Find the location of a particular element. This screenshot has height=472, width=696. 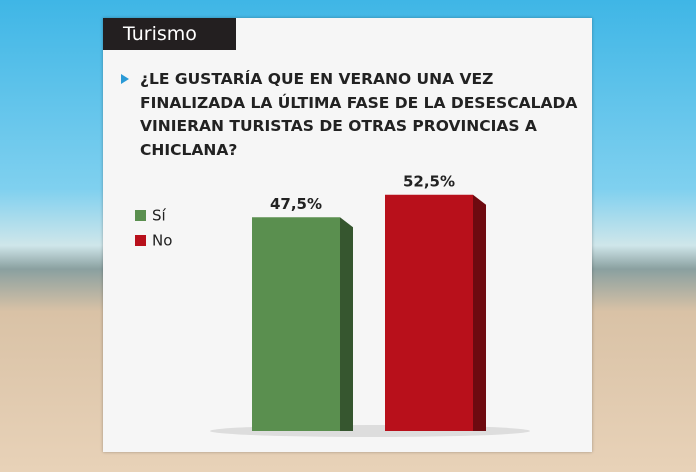

legend-label: No is located at coordinates (162, 241).